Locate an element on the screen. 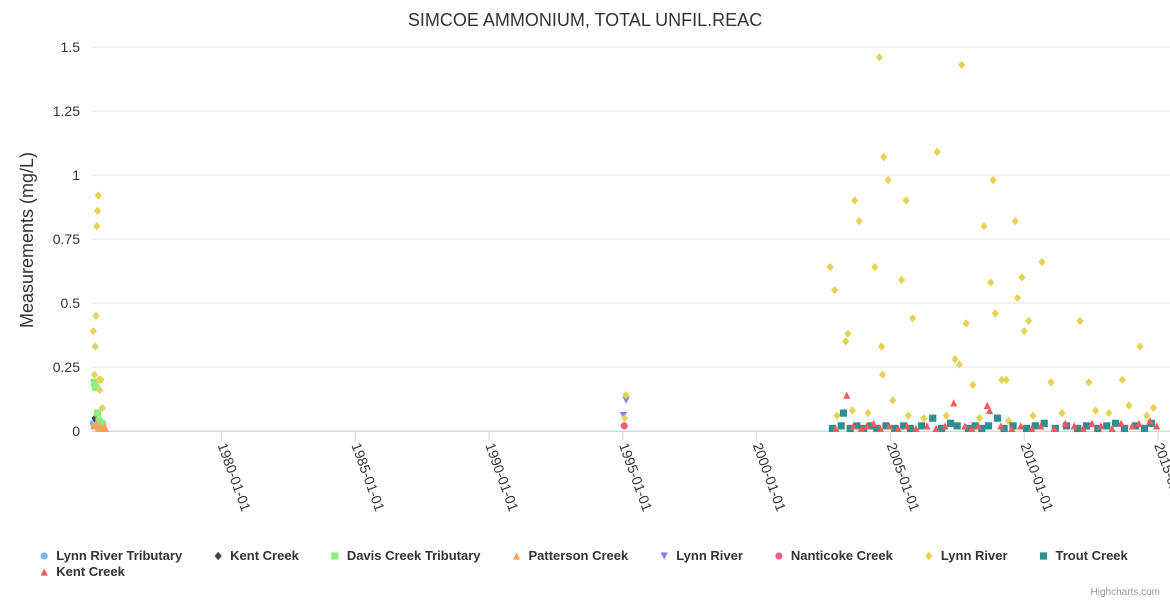  y-tick-label: 0.25 is located at coordinates (66, 367).